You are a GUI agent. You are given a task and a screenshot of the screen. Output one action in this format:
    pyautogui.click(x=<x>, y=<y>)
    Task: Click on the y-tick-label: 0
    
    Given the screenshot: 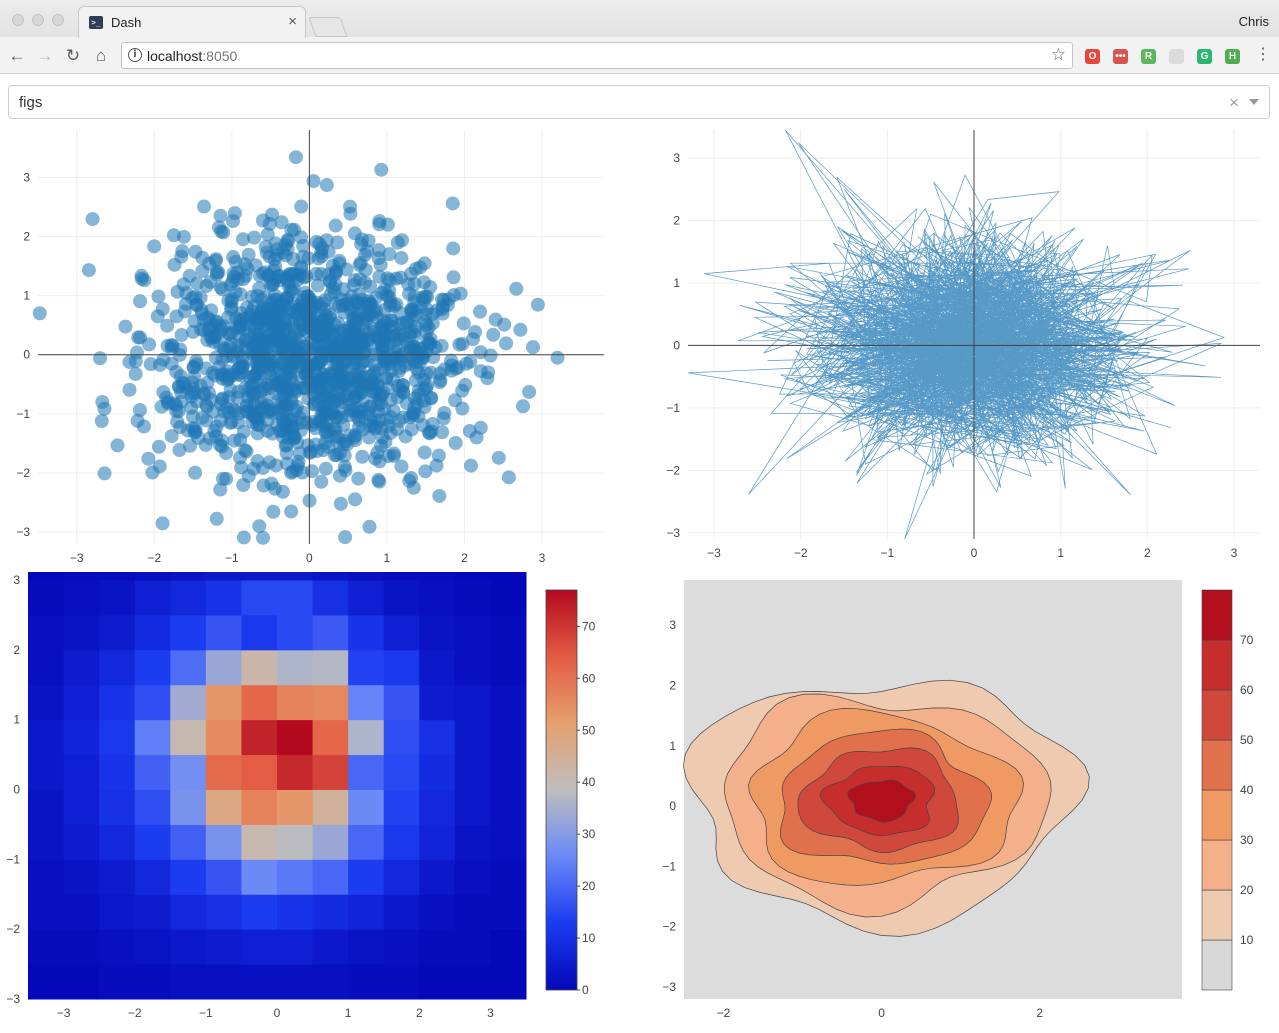 What is the action you would take?
    pyautogui.click(x=26, y=355)
    